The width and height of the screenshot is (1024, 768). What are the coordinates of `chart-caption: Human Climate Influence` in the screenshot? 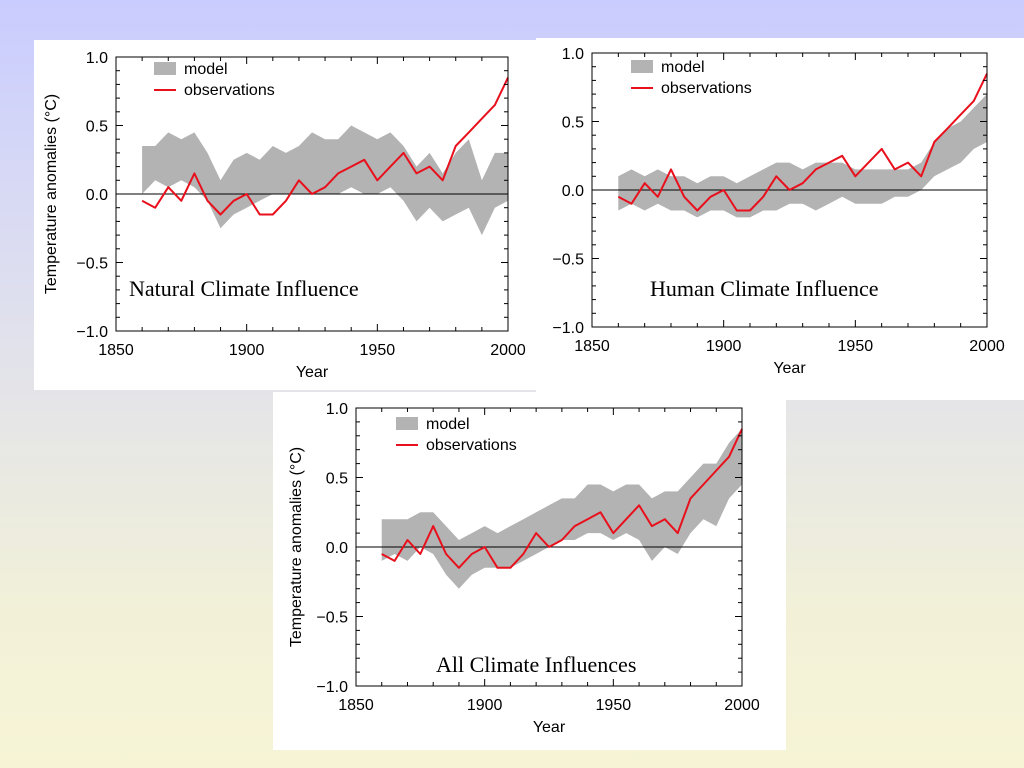 It's located at (764, 288).